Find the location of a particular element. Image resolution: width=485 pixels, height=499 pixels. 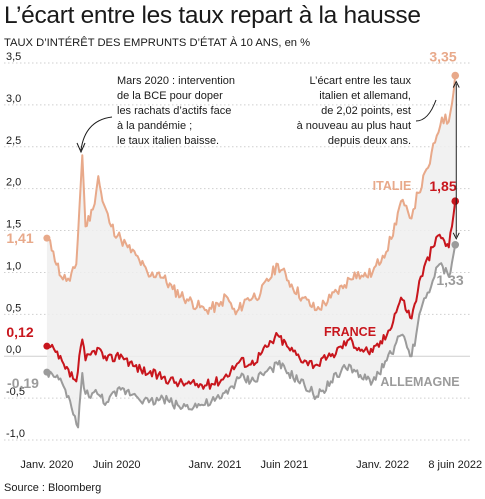

y-tick-label: 3,5 is located at coordinates (13, 57).